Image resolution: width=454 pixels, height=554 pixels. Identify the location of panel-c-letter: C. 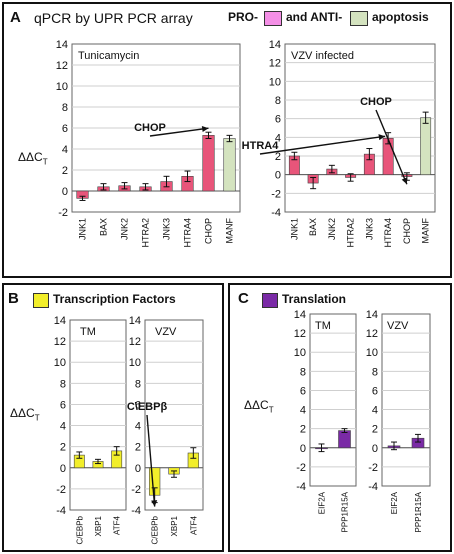
(243, 298).